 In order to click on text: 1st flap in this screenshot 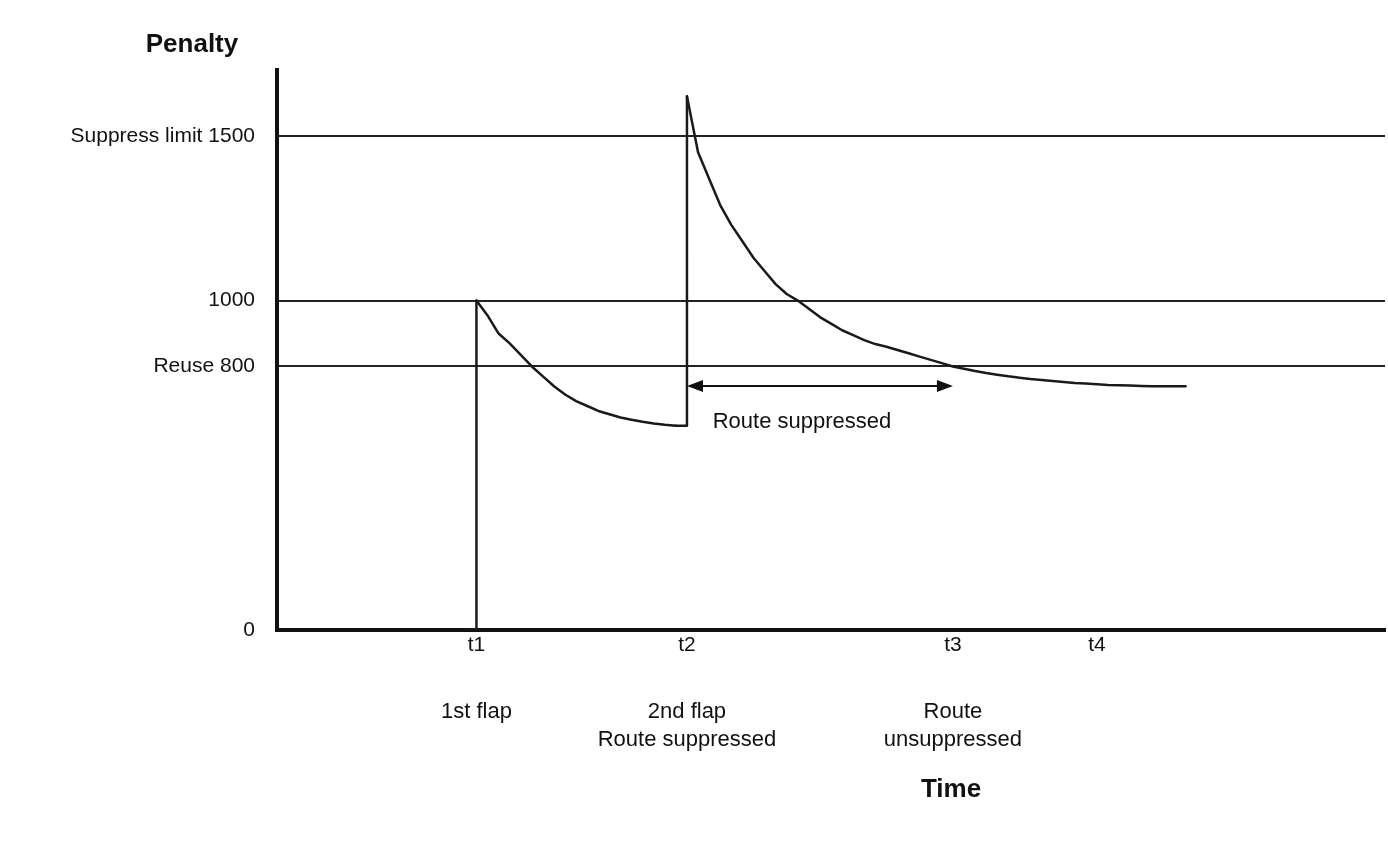, I will do `click(476, 711)`.